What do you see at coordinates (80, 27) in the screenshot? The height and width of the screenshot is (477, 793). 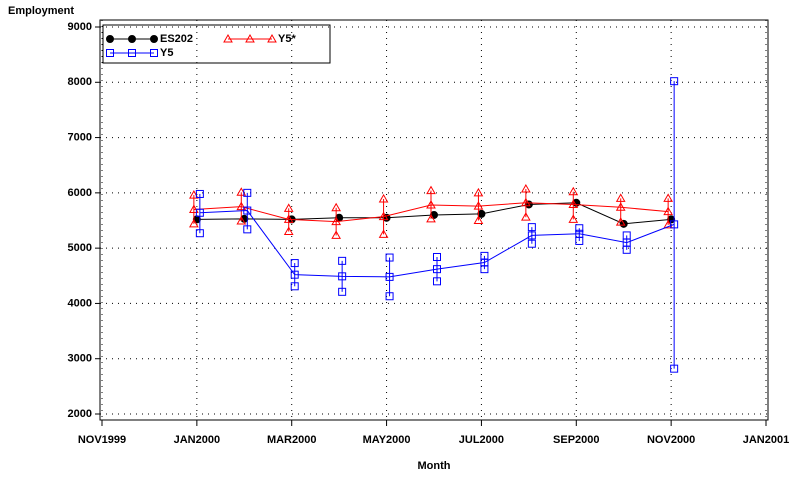 I see `y-tick-label: 9000` at bounding box center [80, 27].